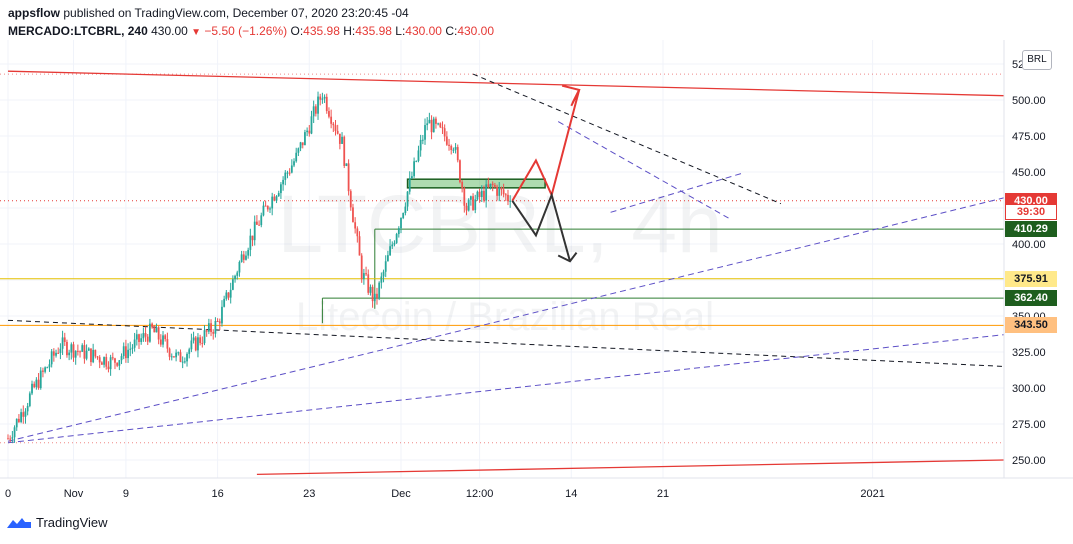 This screenshot has width=1073, height=544. What do you see at coordinates (57, 522) in the screenshot?
I see `footer-brand: TradingView` at bounding box center [57, 522].